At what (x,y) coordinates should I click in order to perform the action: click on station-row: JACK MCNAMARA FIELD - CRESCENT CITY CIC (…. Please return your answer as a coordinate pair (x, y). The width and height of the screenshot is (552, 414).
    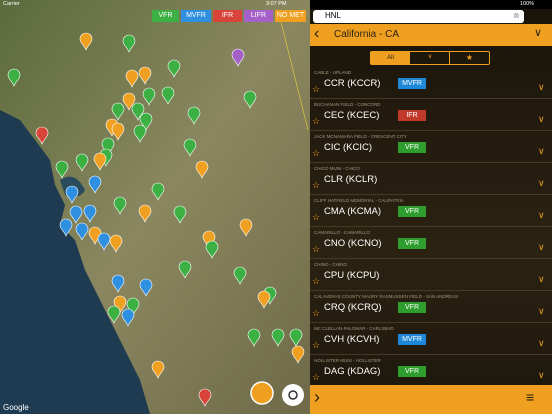
    Looking at the image, I should click on (431, 146).